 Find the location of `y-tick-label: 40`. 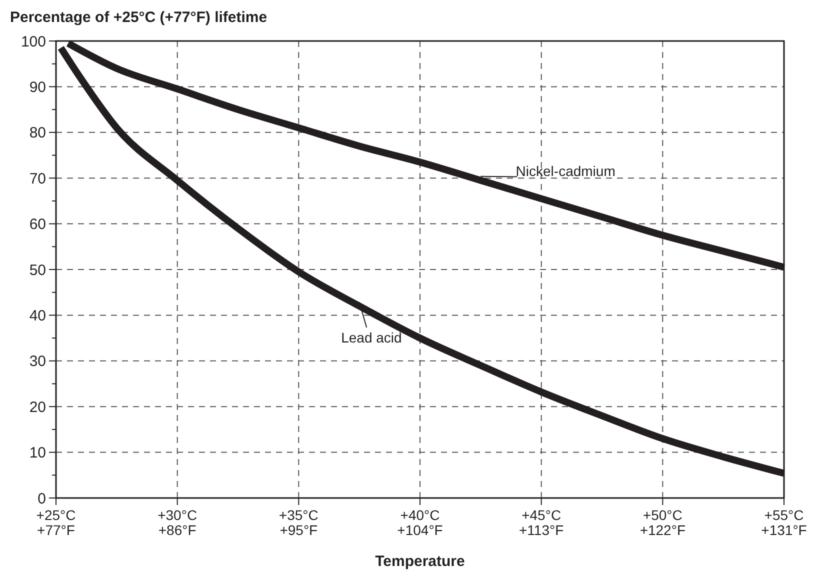

y-tick-label: 40 is located at coordinates (37, 315).